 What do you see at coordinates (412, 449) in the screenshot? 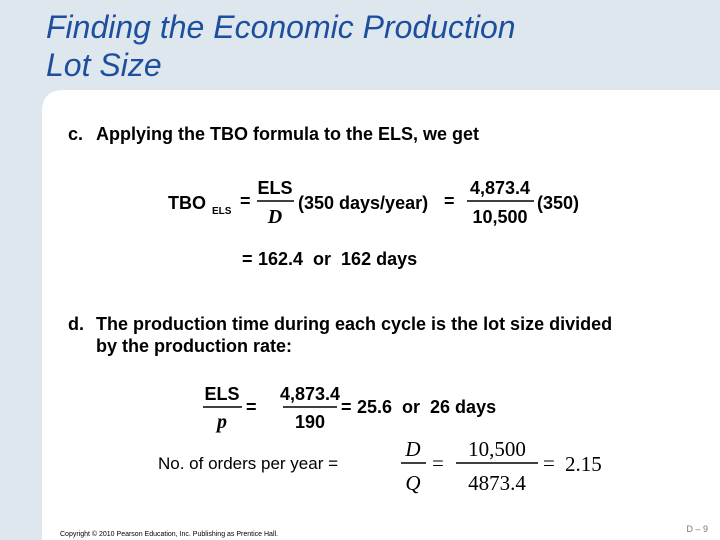
I see `formula-numerator: D` at bounding box center [412, 449].